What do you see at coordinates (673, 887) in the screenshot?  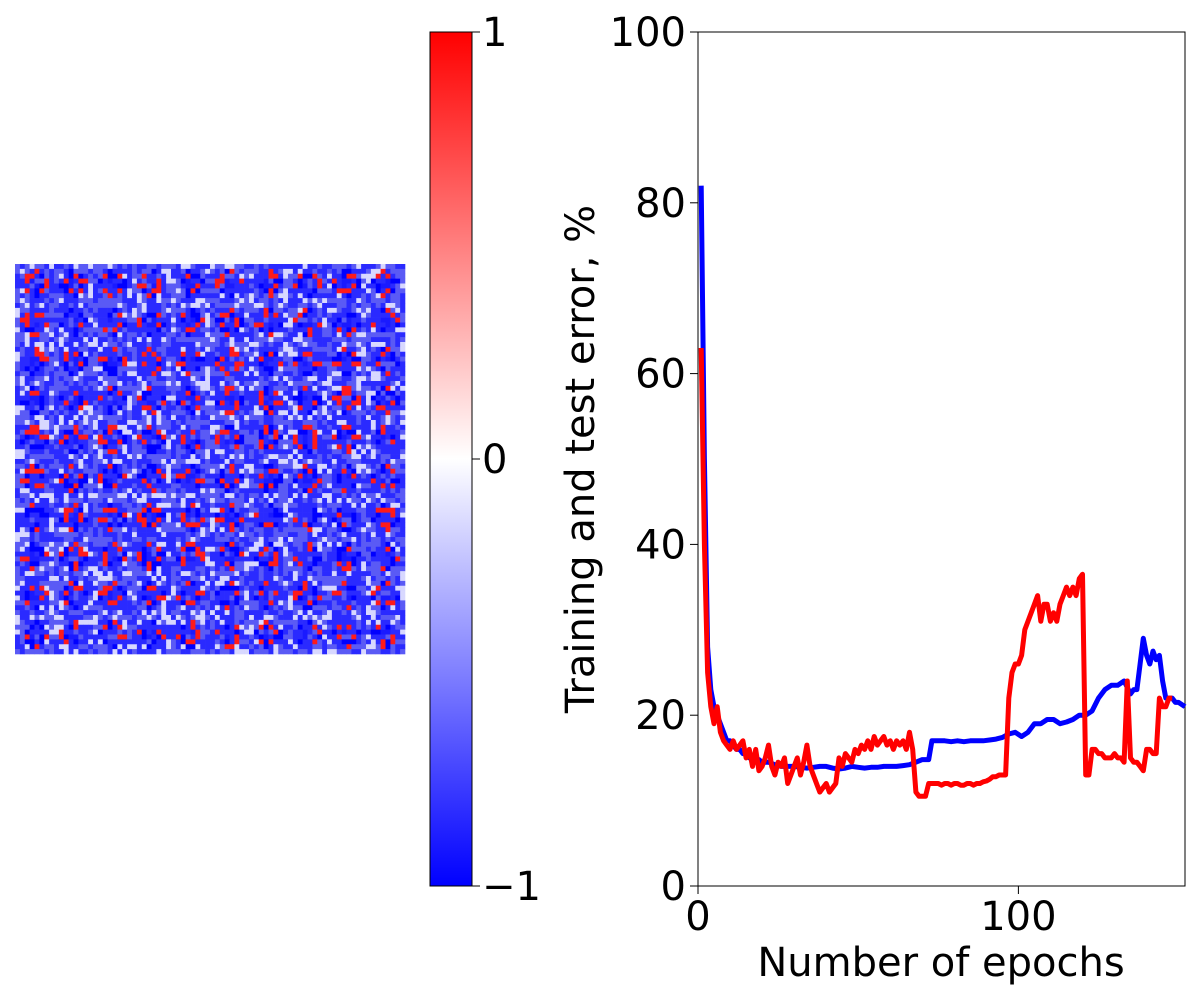 I see `y-tick-label: 0` at bounding box center [673, 887].